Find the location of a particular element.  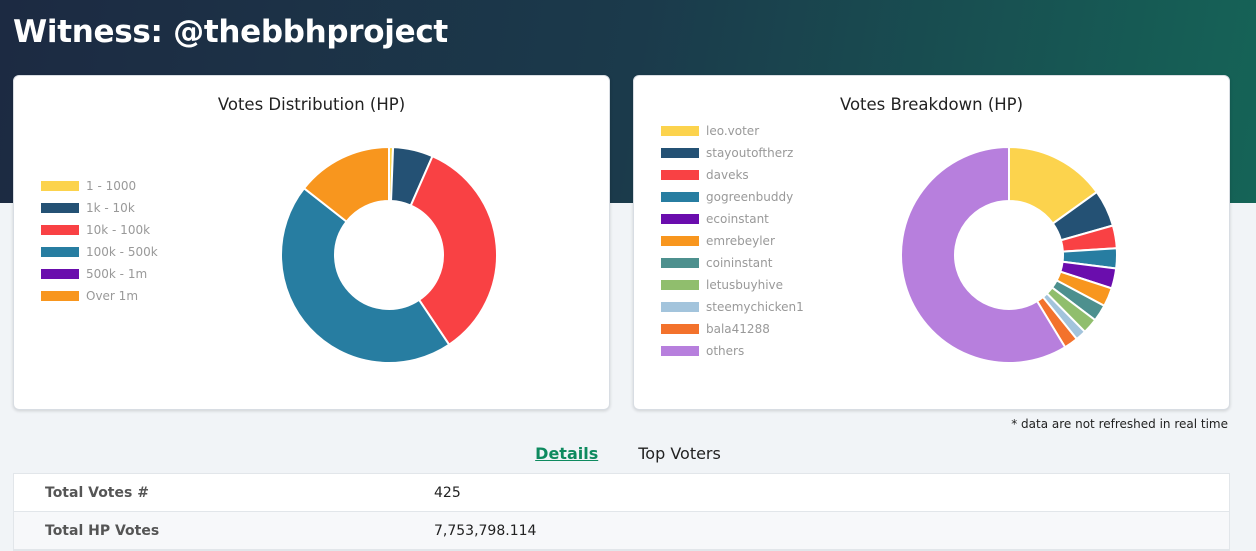

details-tabs: Details Top Voters is located at coordinates (628, 453).